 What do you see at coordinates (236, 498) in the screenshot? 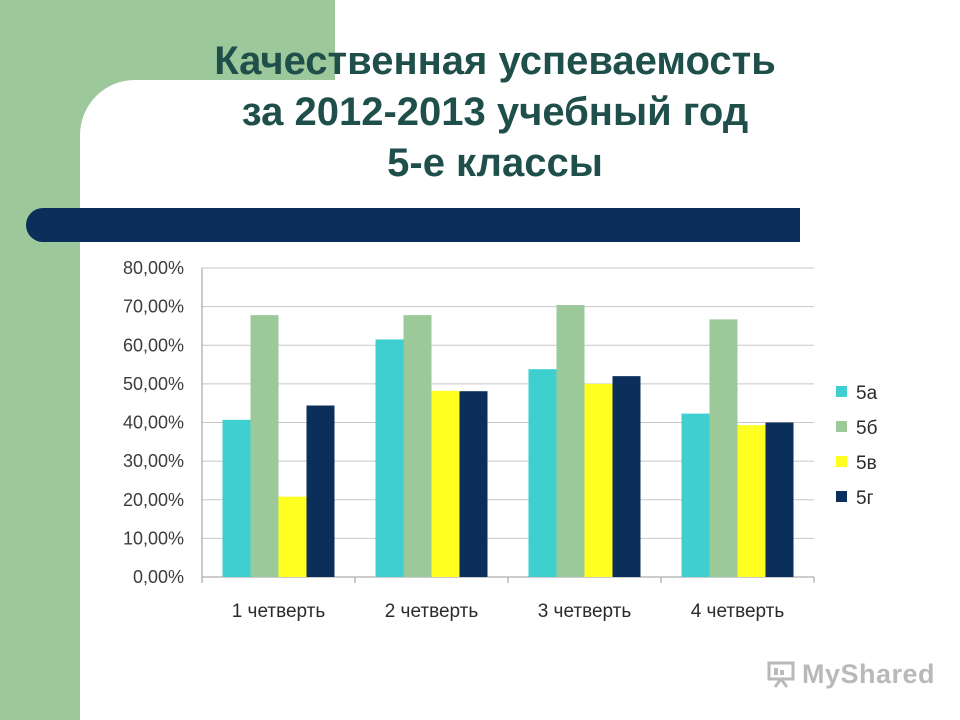
I see `bar-5а-1` at bounding box center [236, 498].